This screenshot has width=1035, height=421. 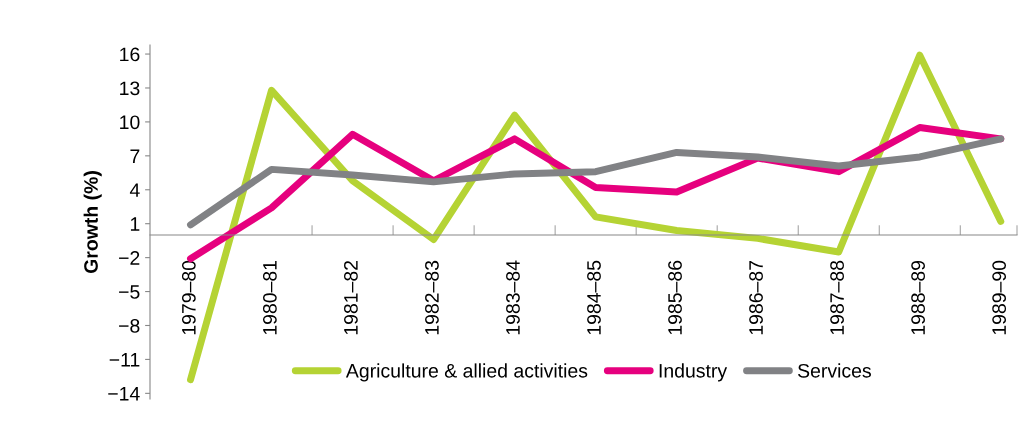 I want to click on x-tick-label: 1984–85, so click(x=594, y=297).